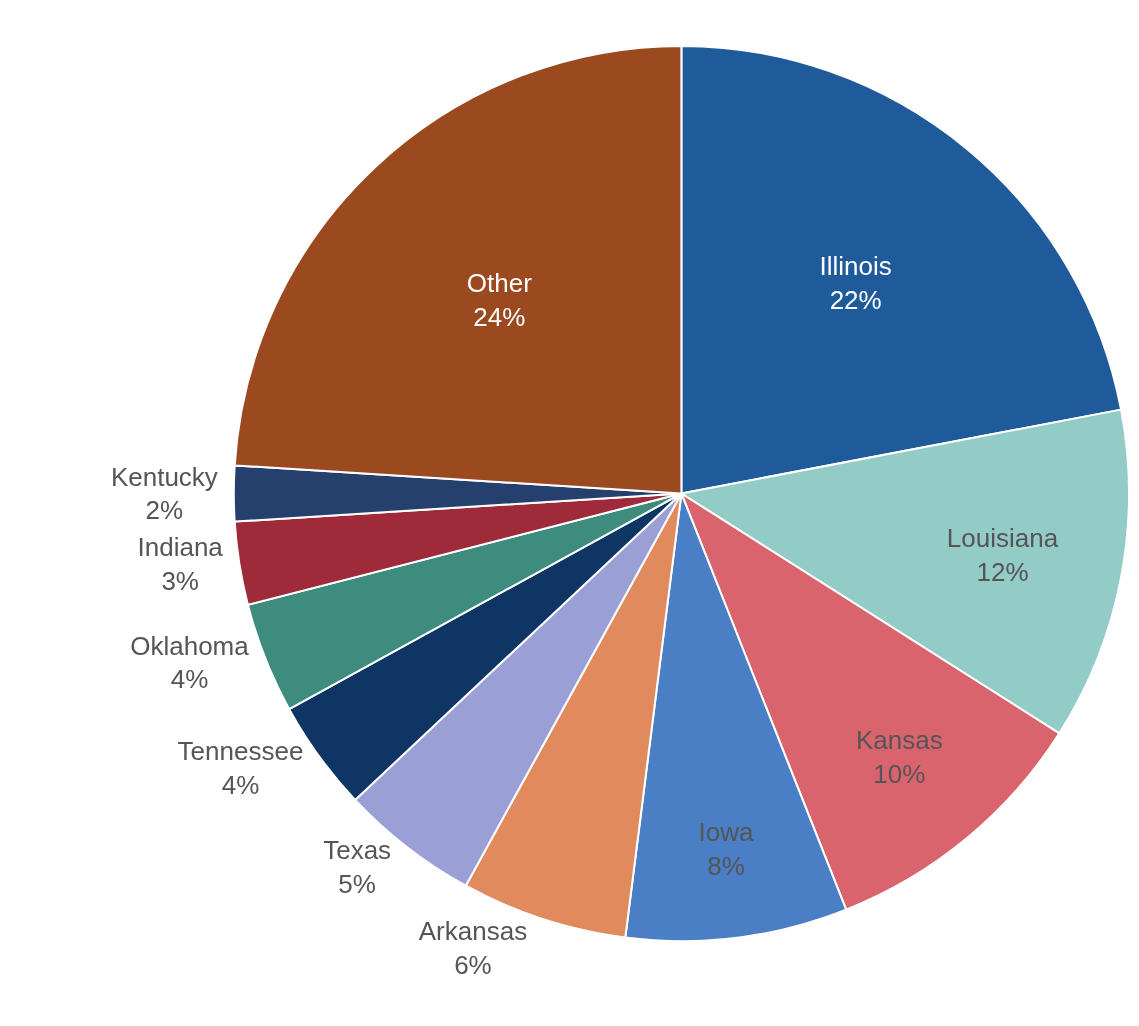 The image size is (1139, 1026). What do you see at coordinates (357, 850) in the screenshot?
I see `slice-label: Texas` at bounding box center [357, 850].